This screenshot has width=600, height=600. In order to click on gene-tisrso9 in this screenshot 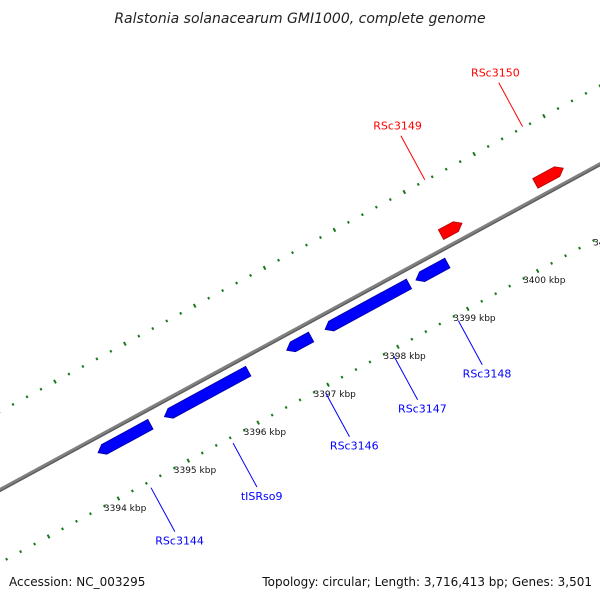, I will do `click(207, 392)`.